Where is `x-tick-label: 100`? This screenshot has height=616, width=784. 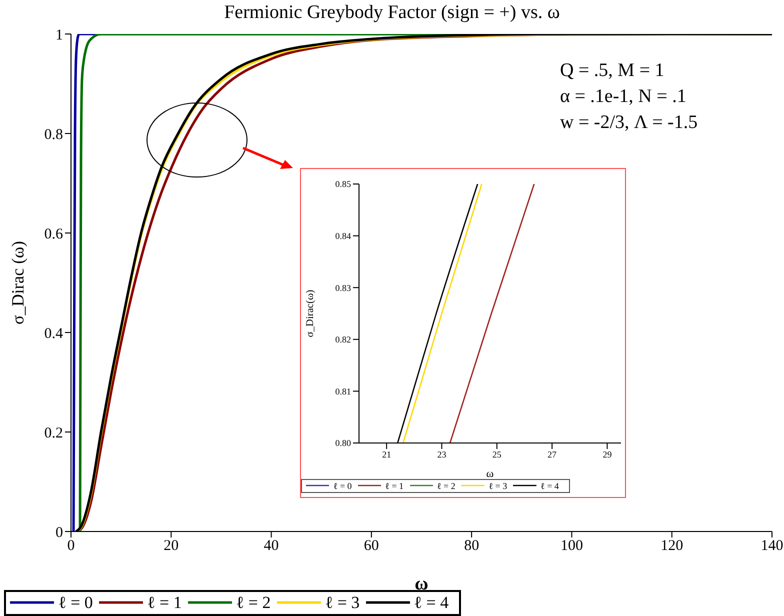 x-tick-label: 100 is located at coordinates (571, 546).